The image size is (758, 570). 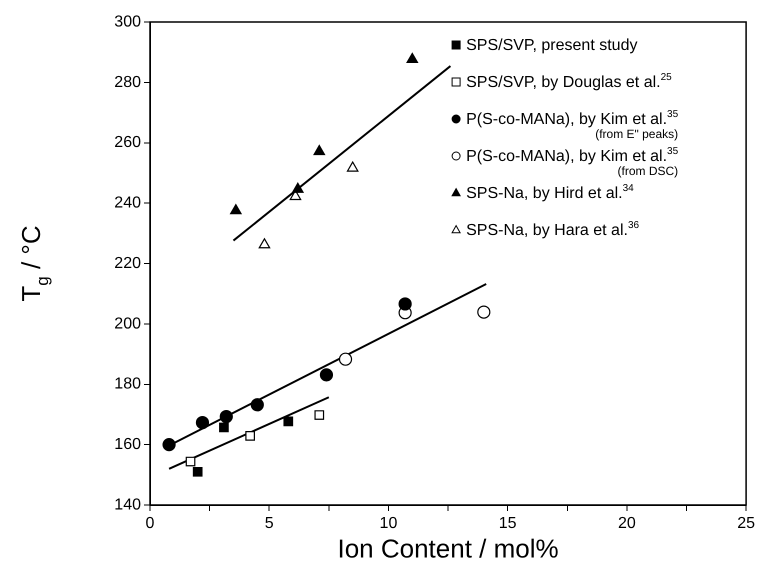 I want to click on y-axis-title: Tg / °C, so click(x=34, y=263).